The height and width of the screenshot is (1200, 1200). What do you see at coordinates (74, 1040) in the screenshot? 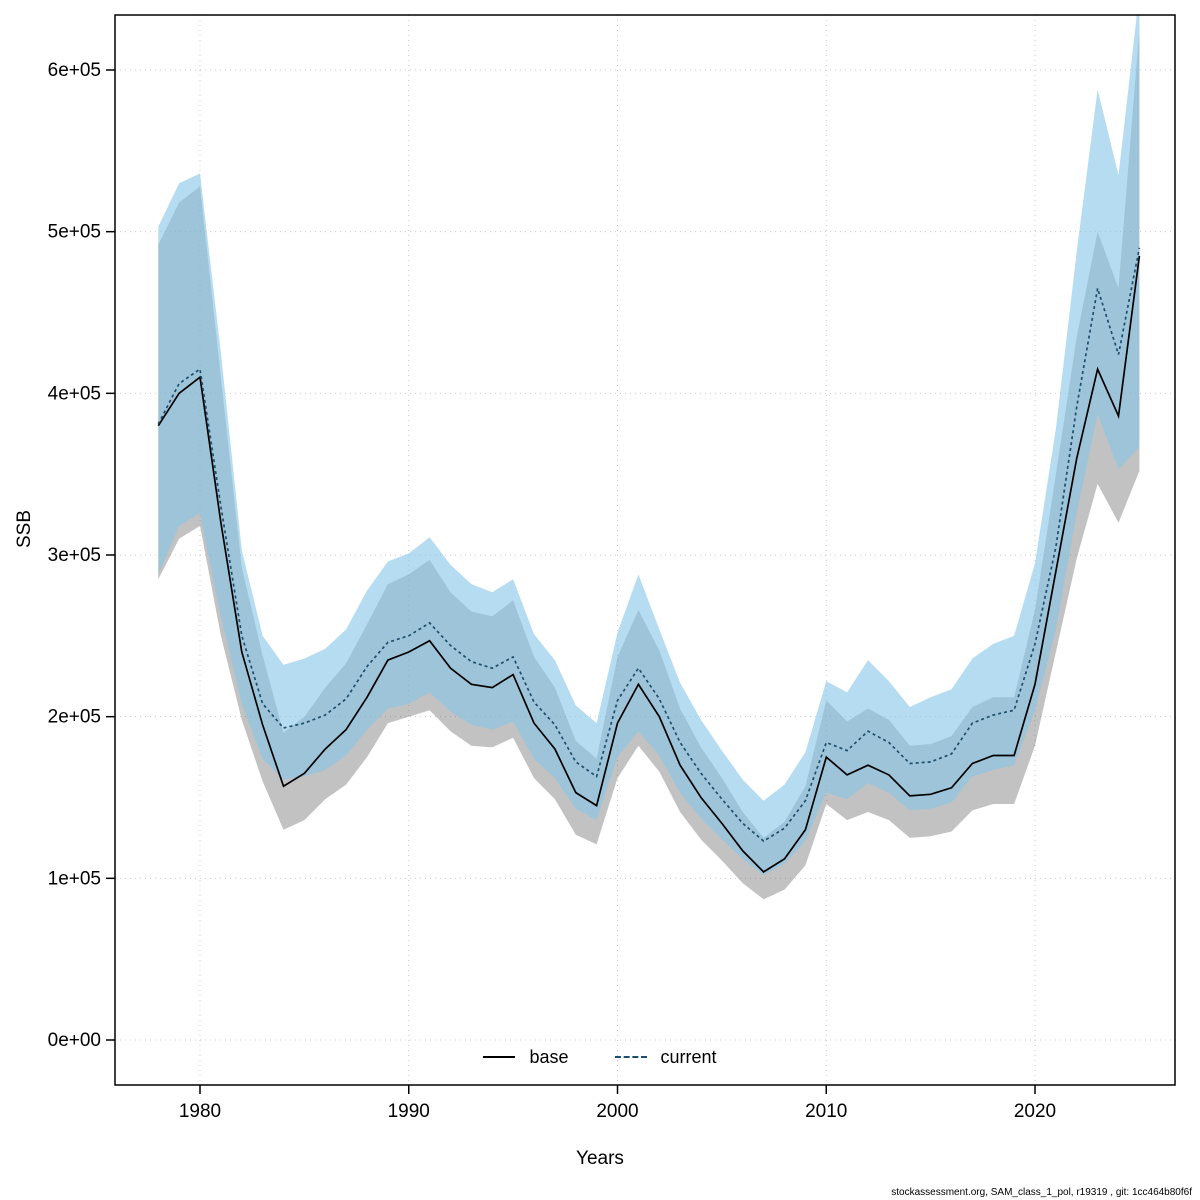
I see `y-tick-label: 0e+00` at bounding box center [74, 1040].